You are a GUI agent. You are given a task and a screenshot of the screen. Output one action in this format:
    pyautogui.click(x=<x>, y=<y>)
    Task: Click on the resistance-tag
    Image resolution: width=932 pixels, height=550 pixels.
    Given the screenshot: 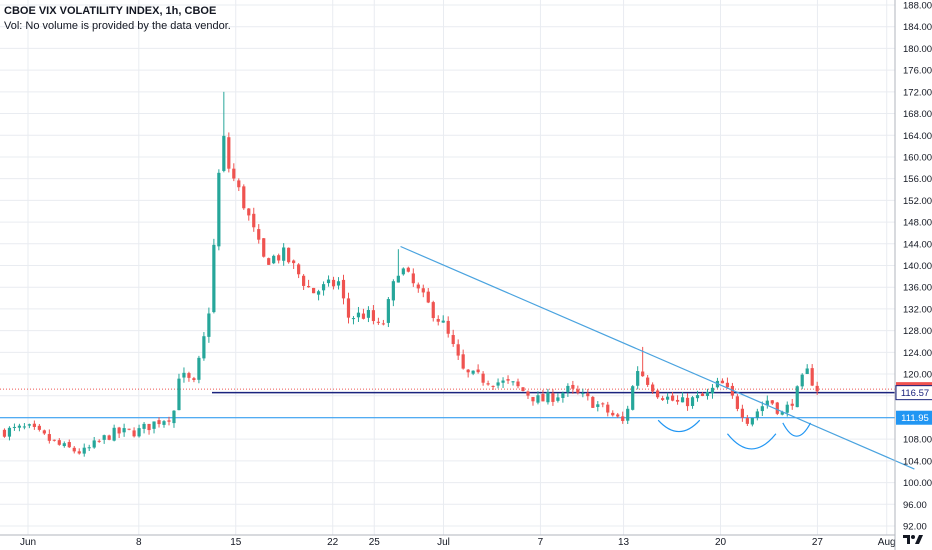 What is the action you would take?
    pyautogui.click(x=914, y=392)
    